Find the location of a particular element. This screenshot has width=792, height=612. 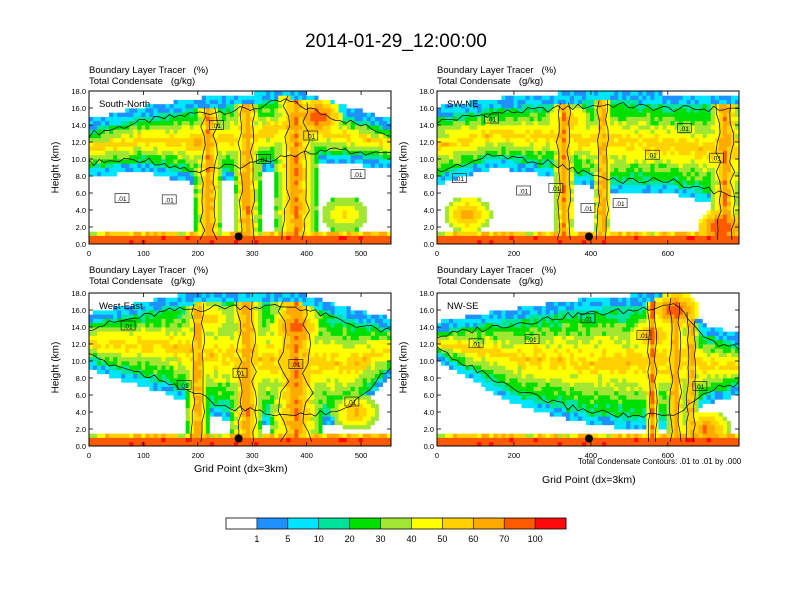

x-tick-label: 600 is located at coordinates (668, 253).